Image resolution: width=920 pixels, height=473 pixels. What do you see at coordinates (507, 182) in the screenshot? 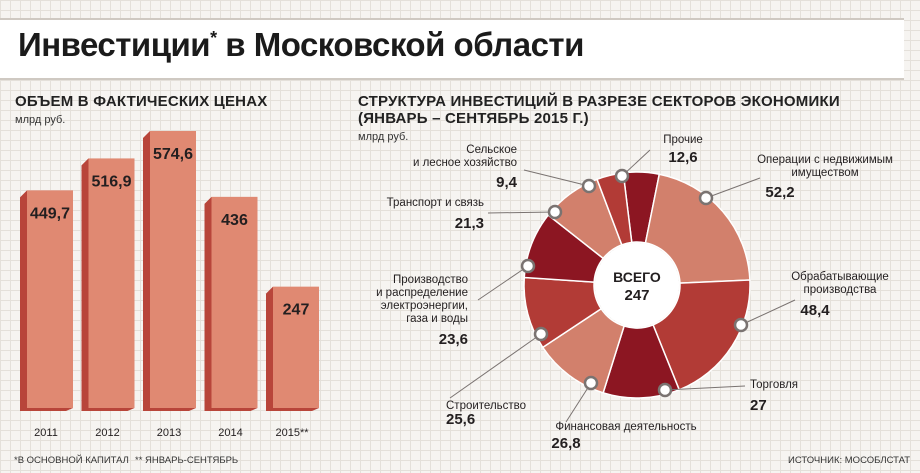
I see `slice-value-label: 9,4` at bounding box center [507, 182].